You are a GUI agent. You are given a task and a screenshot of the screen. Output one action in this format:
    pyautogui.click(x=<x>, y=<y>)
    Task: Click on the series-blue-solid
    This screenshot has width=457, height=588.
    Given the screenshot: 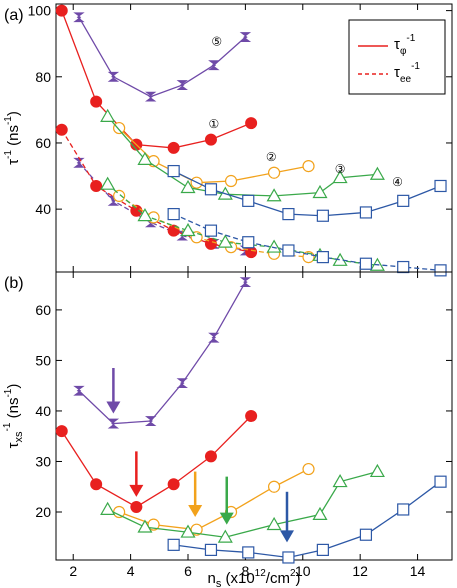 What is the action you would take?
    pyautogui.click(x=307, y=193)
    